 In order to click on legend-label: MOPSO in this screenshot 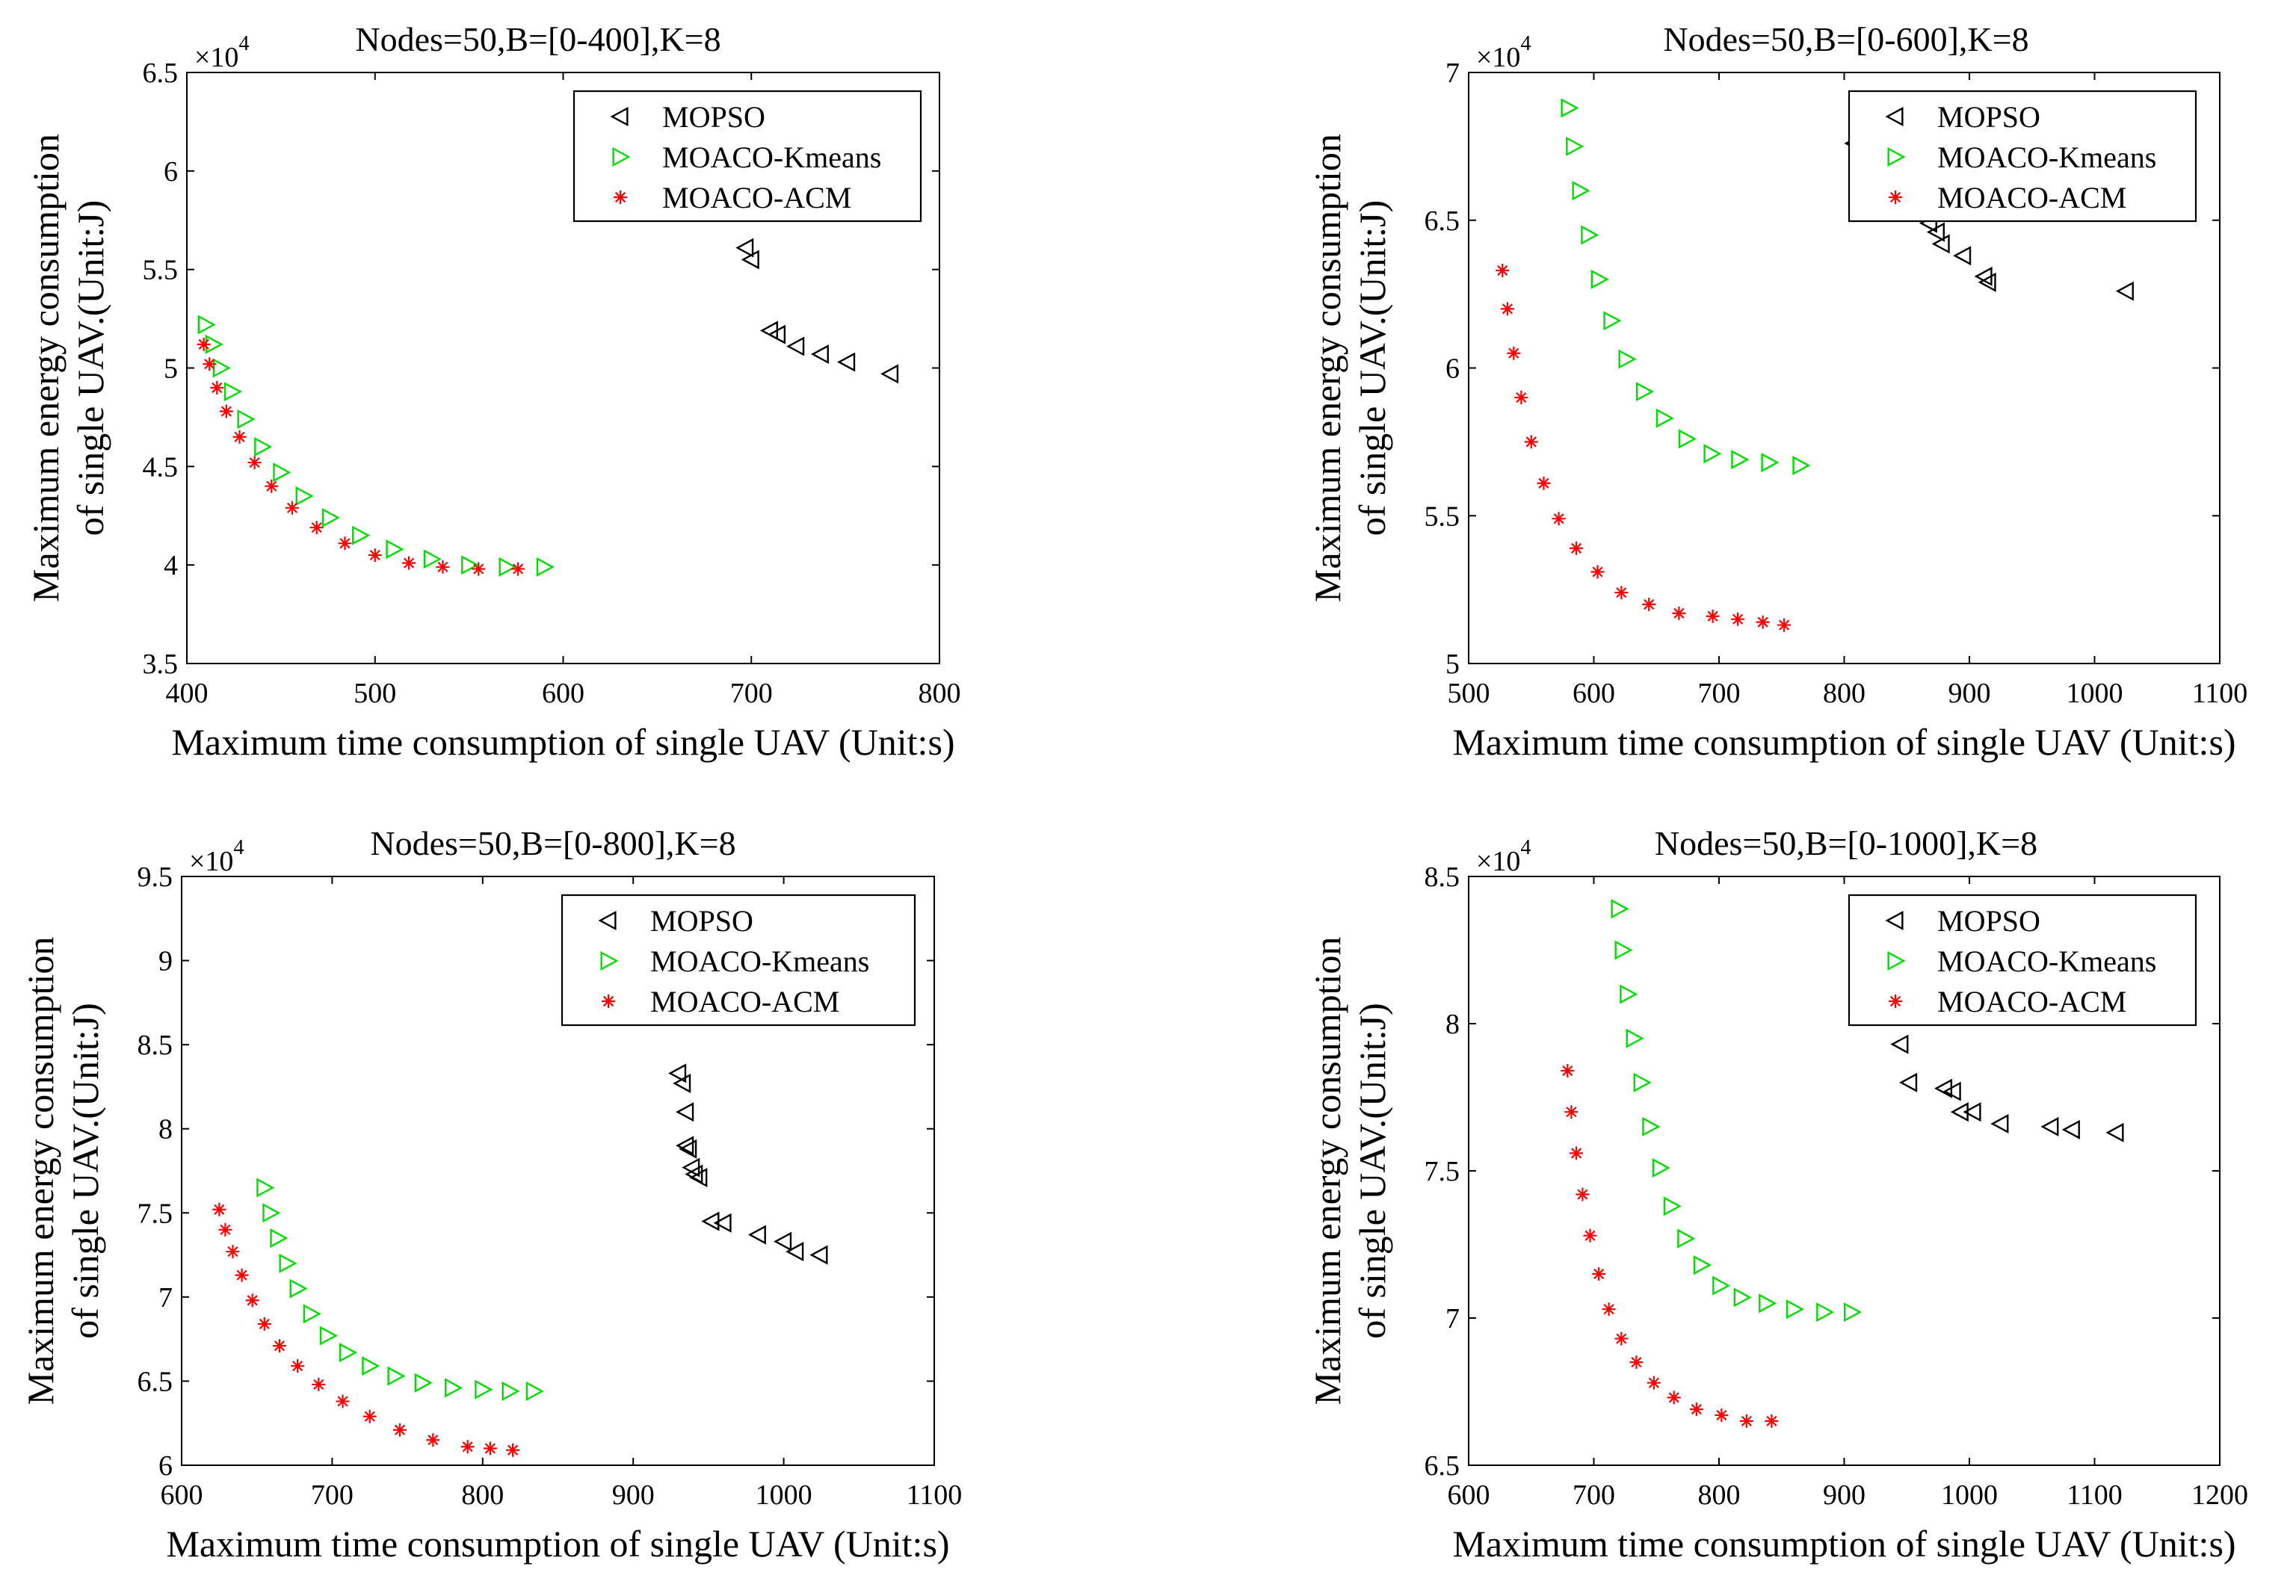, I will do `click(1989, 117)`.